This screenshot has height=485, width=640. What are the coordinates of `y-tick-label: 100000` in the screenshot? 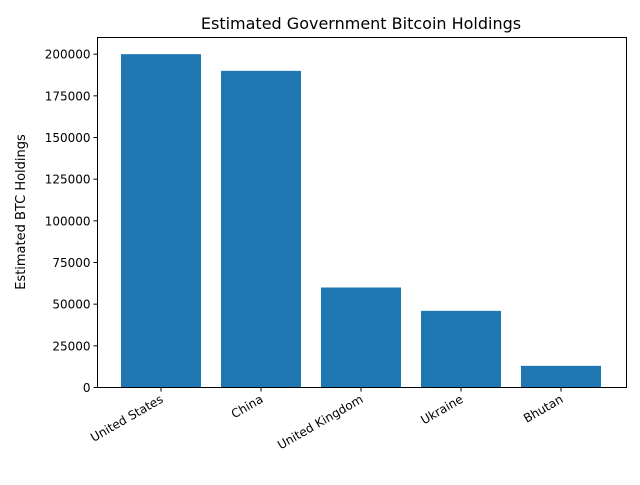 It's located at (68, 221).